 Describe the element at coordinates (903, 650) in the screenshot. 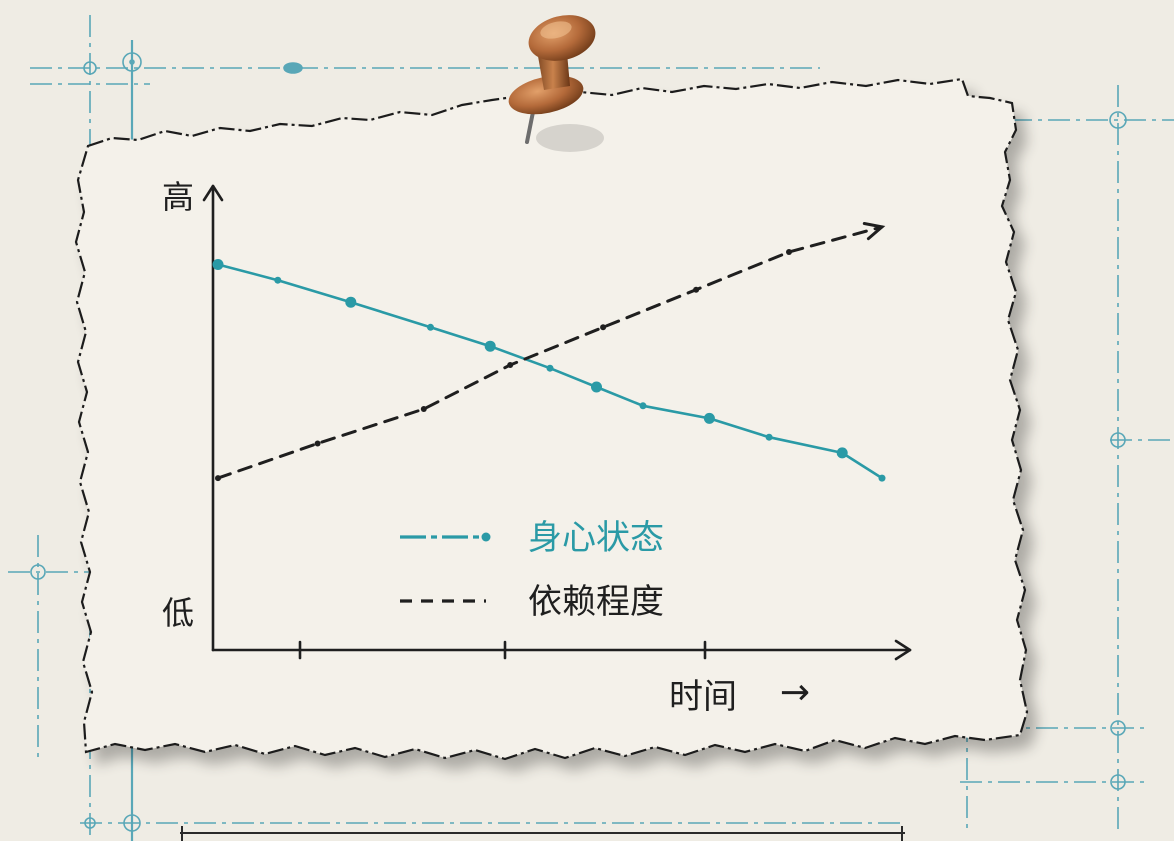

I see `x-axis-arrowhead` at that location.